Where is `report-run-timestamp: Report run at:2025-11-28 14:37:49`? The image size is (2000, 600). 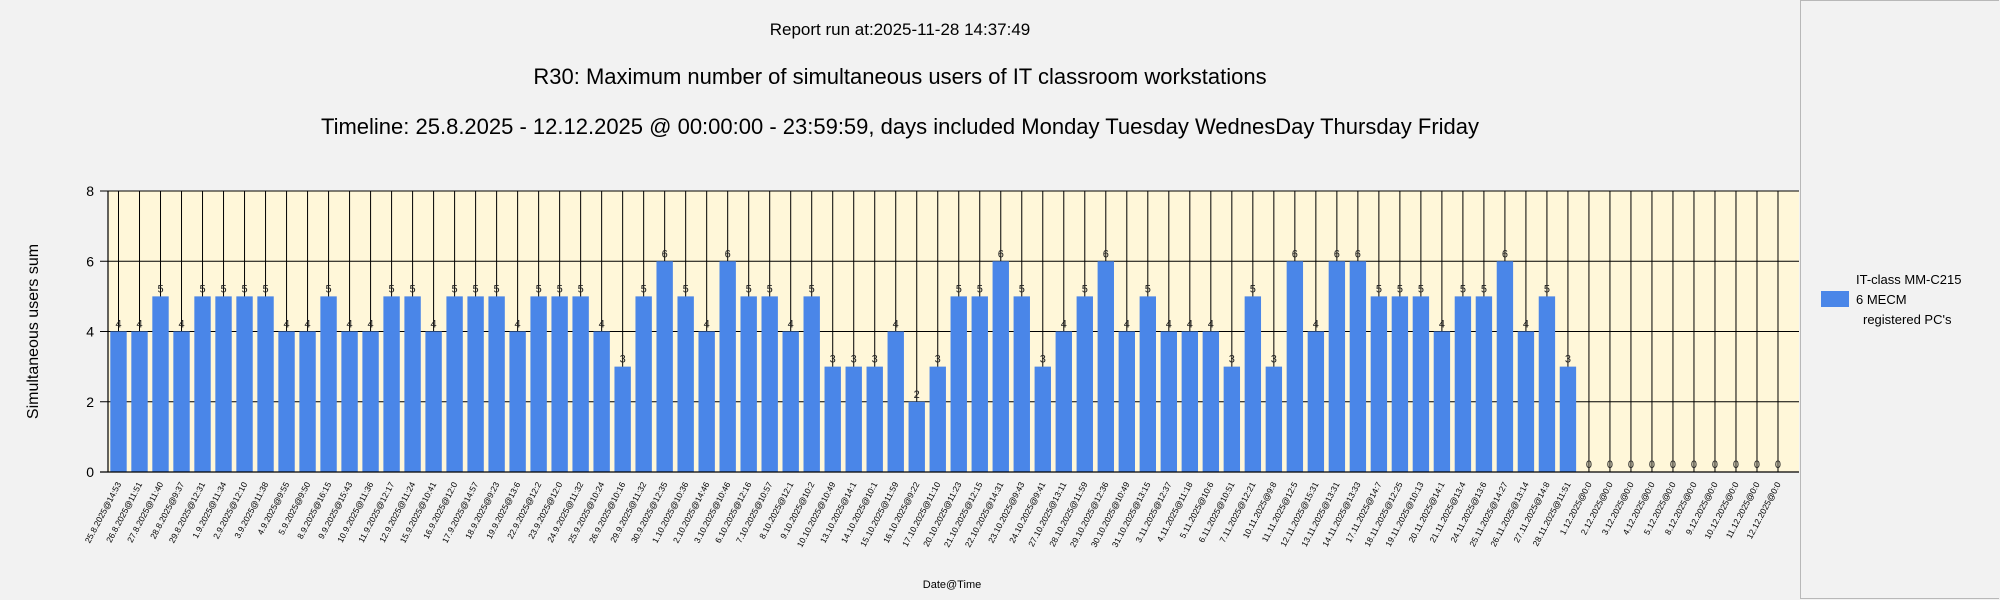 report-run-timestamp: Report run at:2025-11-28 14:37:49 is located at coordinates (900, 29).